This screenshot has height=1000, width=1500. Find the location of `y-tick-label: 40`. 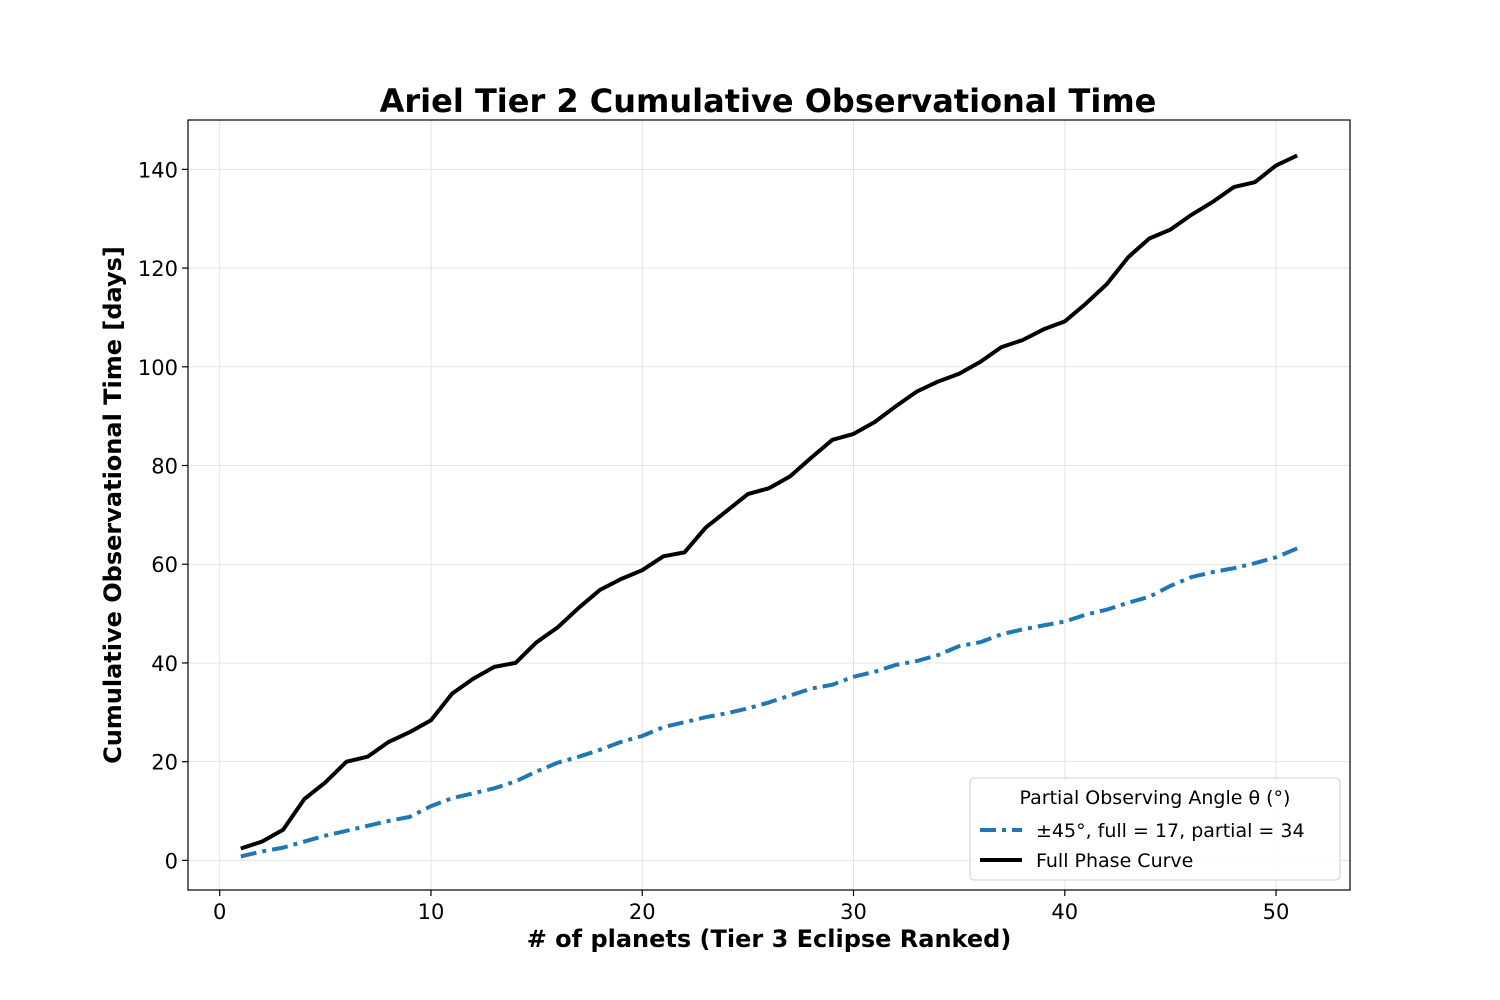

y-tick-label: 40 is located at coordinates (164, 664).